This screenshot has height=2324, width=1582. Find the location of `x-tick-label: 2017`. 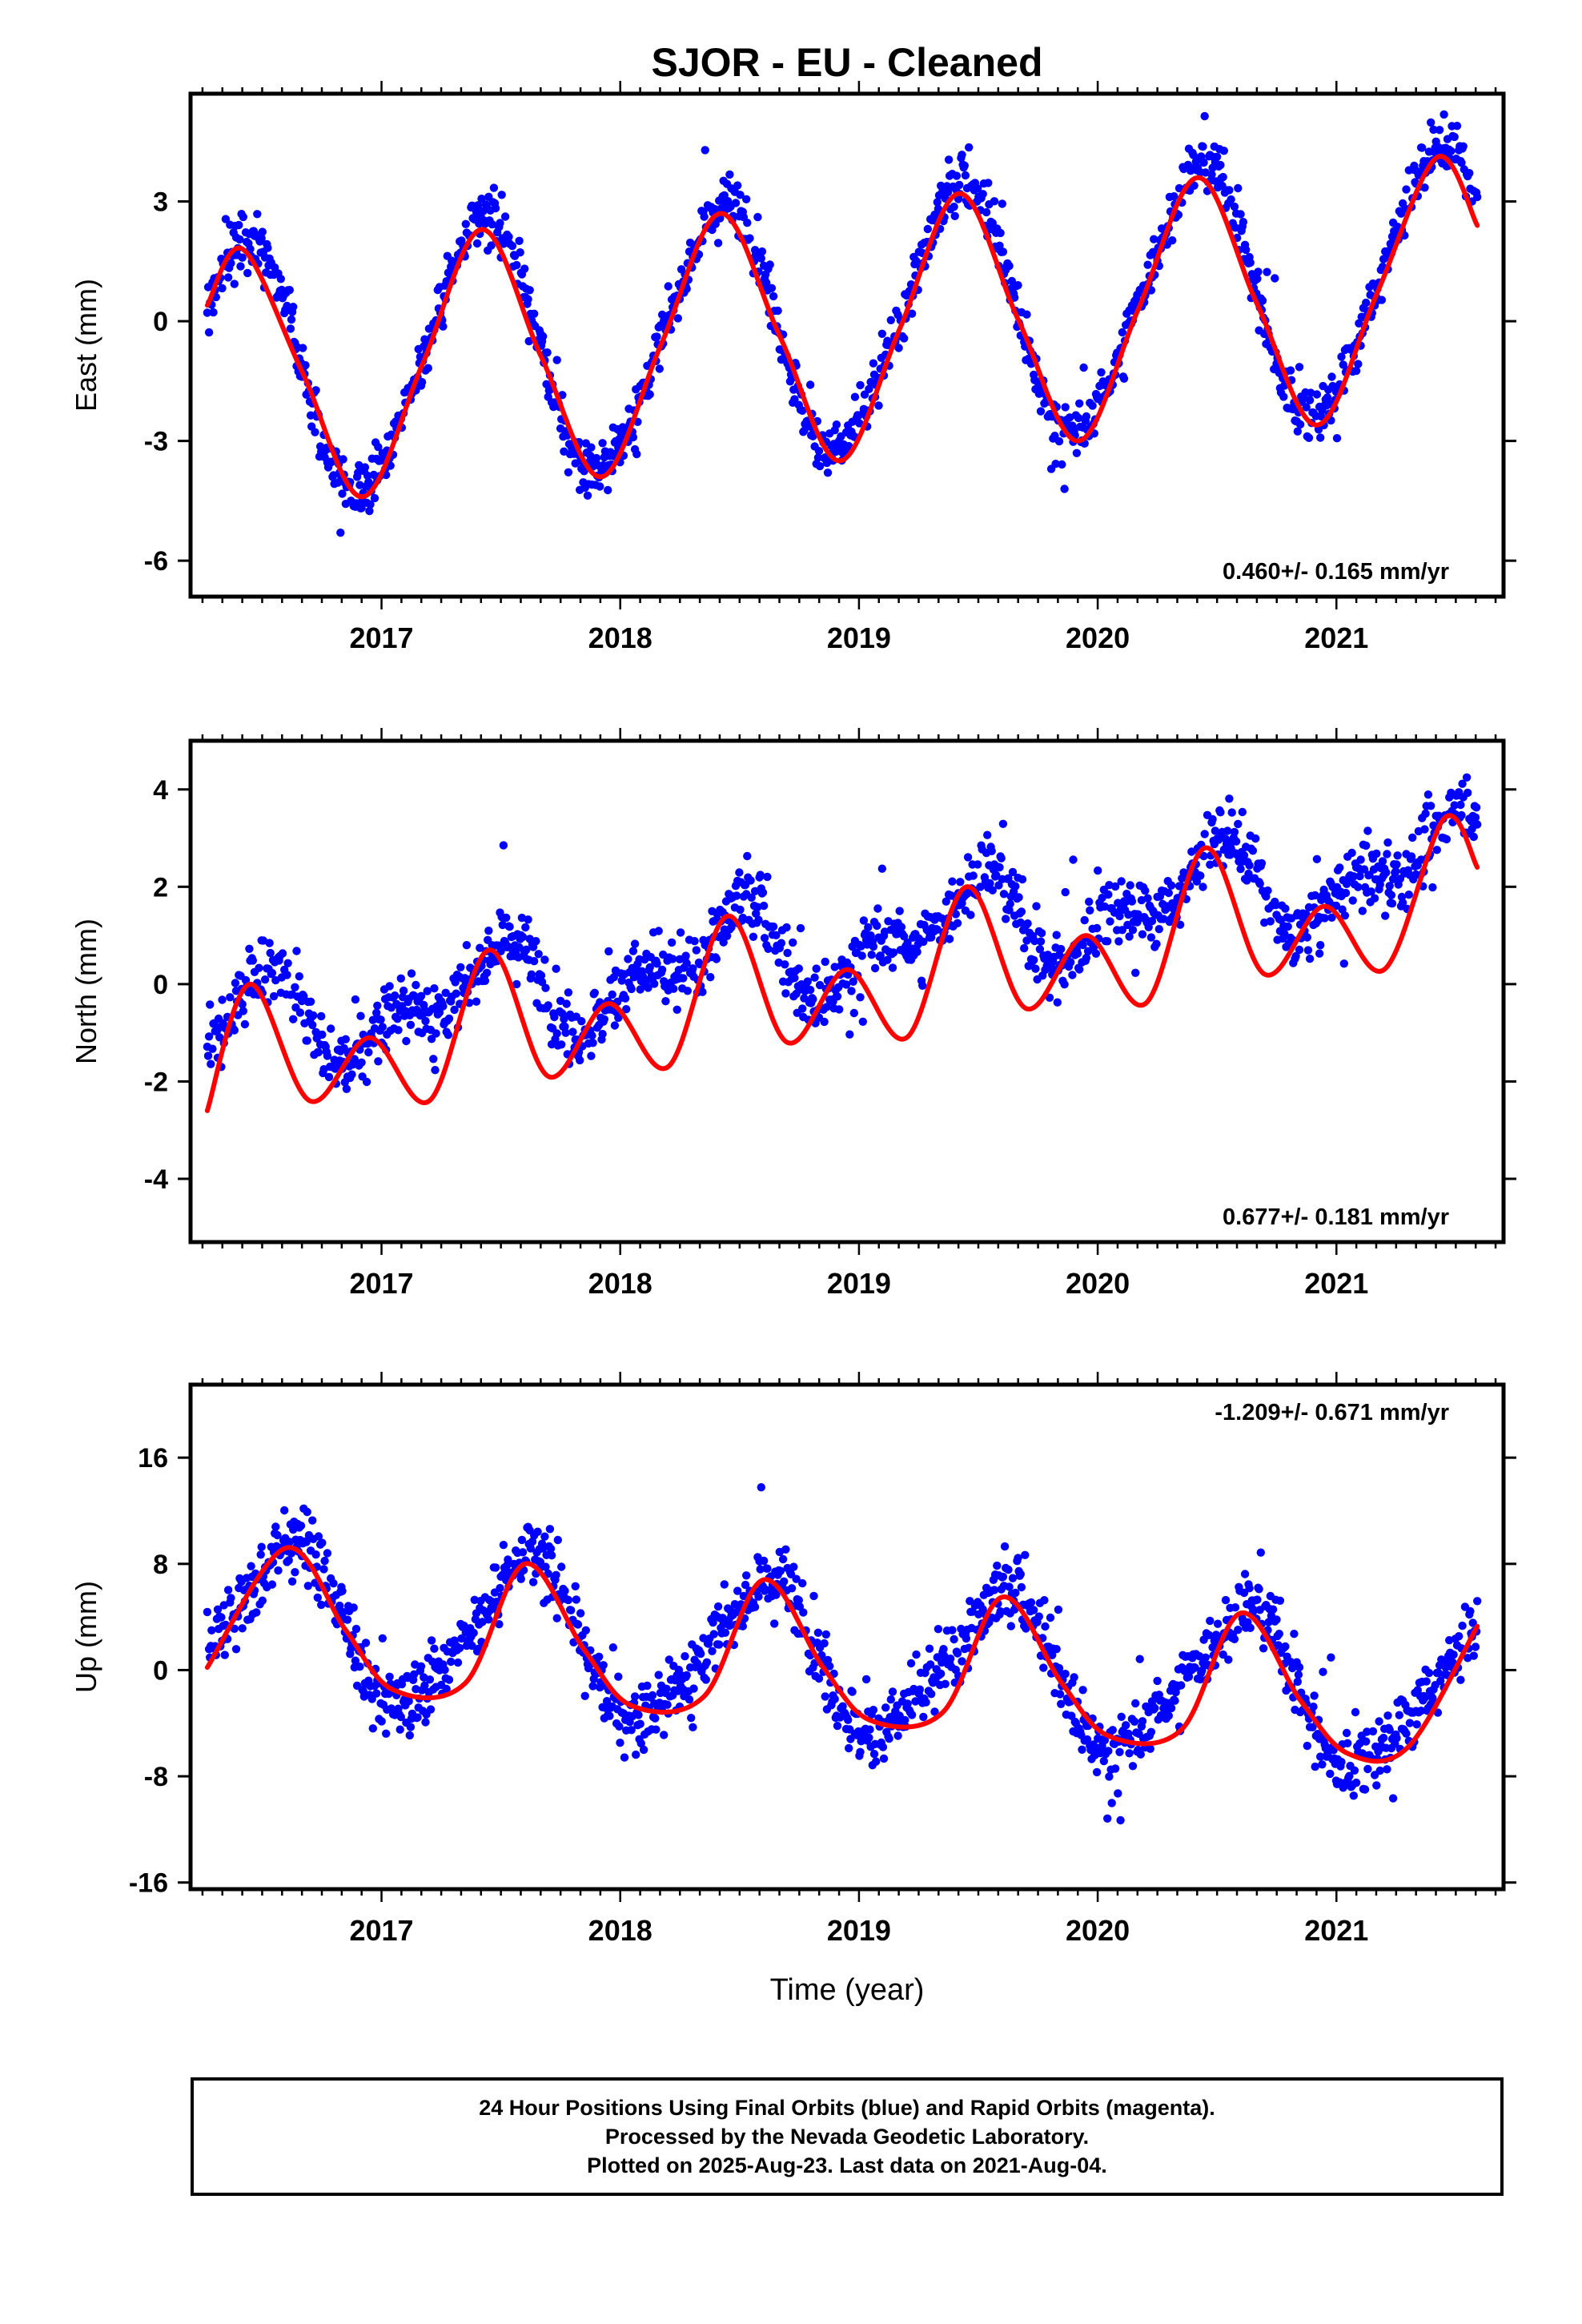

x-tick-label: 2017 is located at coordinates (381, 1930).